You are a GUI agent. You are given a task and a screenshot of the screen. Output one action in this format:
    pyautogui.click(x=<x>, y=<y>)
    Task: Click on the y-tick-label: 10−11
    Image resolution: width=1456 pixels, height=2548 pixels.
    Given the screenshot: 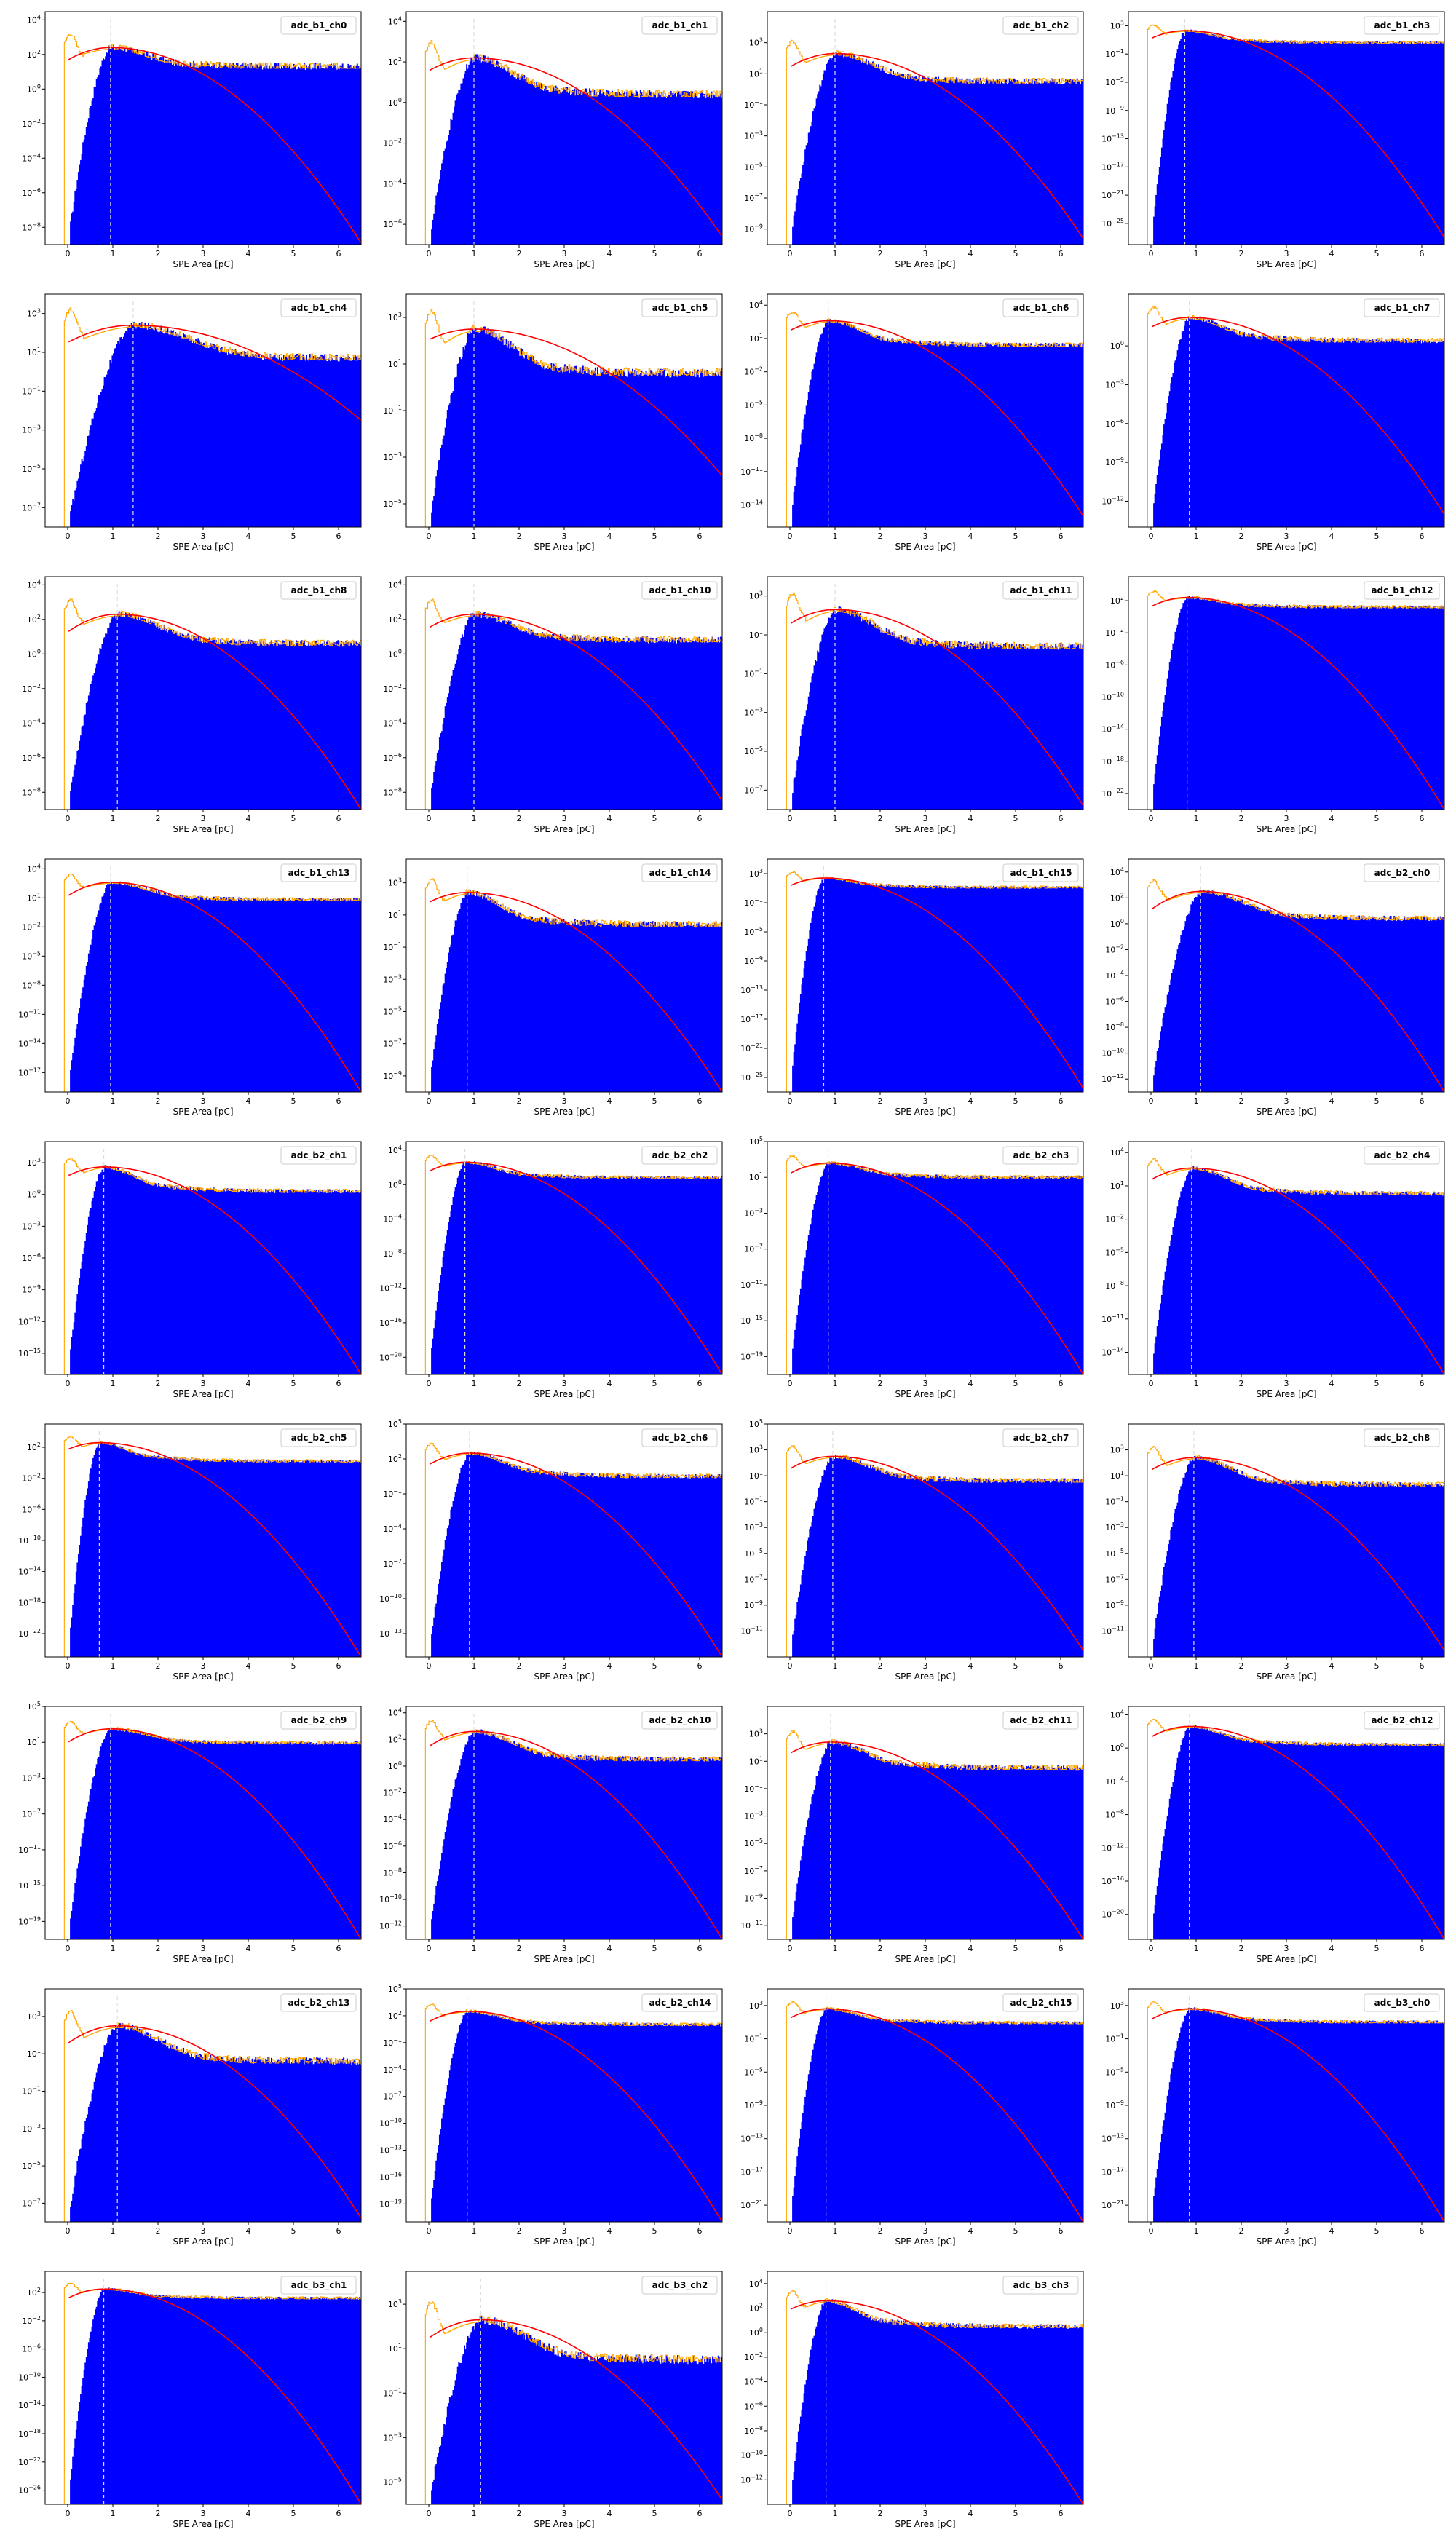 What is the action you would take?
    pyautogui.click(x=751, y=471)
    